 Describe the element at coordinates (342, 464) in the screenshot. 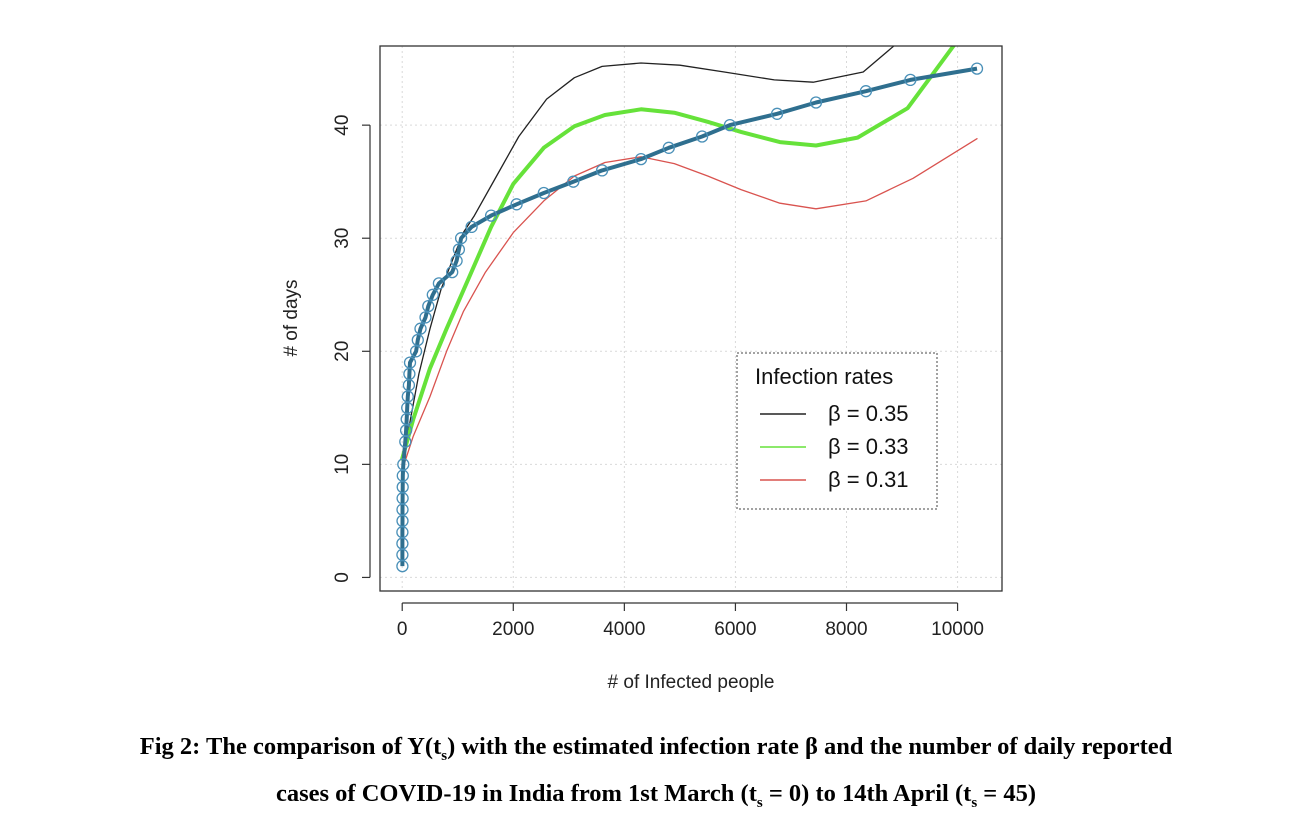

I see `y-tick-label-1: 10` at that location.